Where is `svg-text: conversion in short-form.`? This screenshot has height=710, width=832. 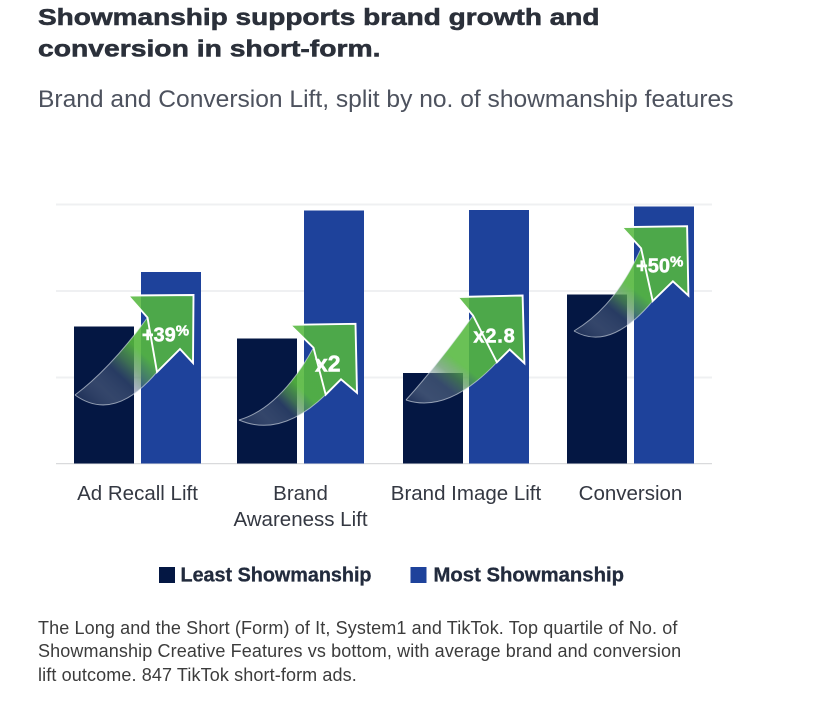 svg-text: conversion in short-form. is located at coordinates (209, 48).